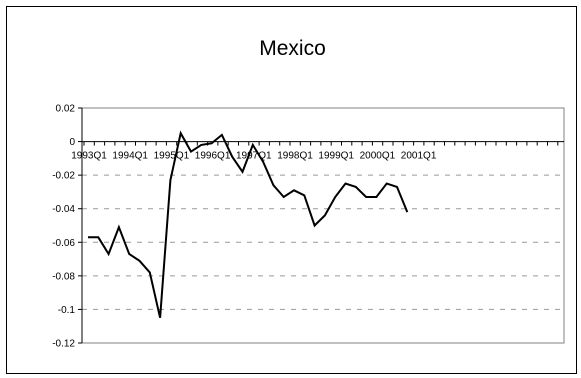 The width and height of the screenshot is (581, 378). What do you see at coordinates (66, 109) in the screenshot?
I see `y-tick-label: 0.02` at bounding box center [66, 109].